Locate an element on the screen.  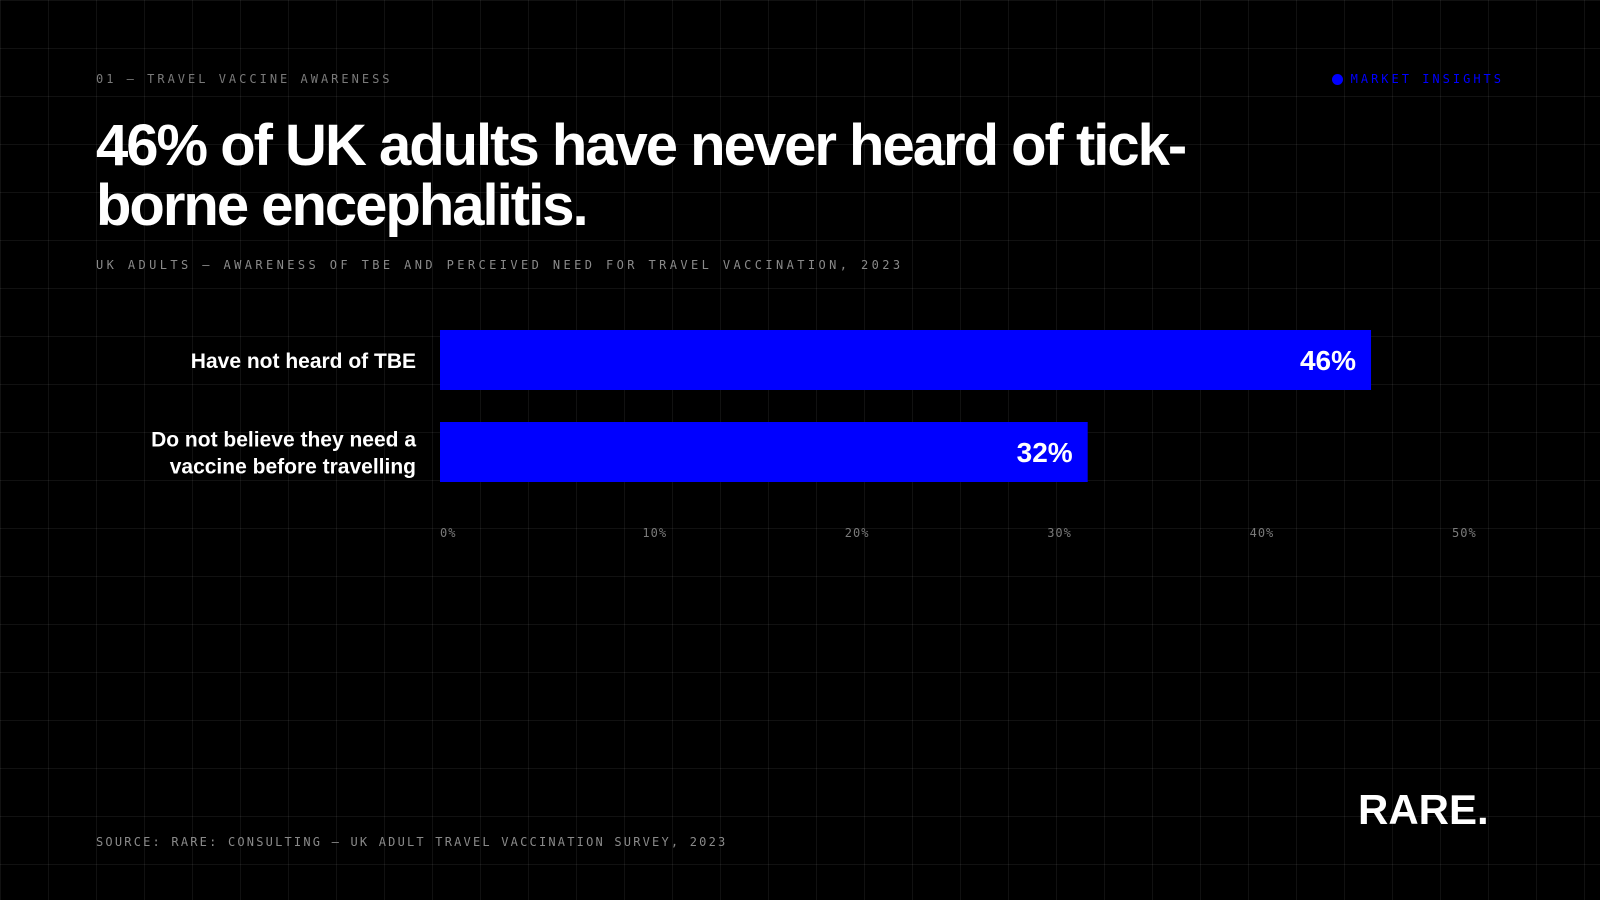
bar-value-label-1: 32% is located at coordinates (1045, 452).